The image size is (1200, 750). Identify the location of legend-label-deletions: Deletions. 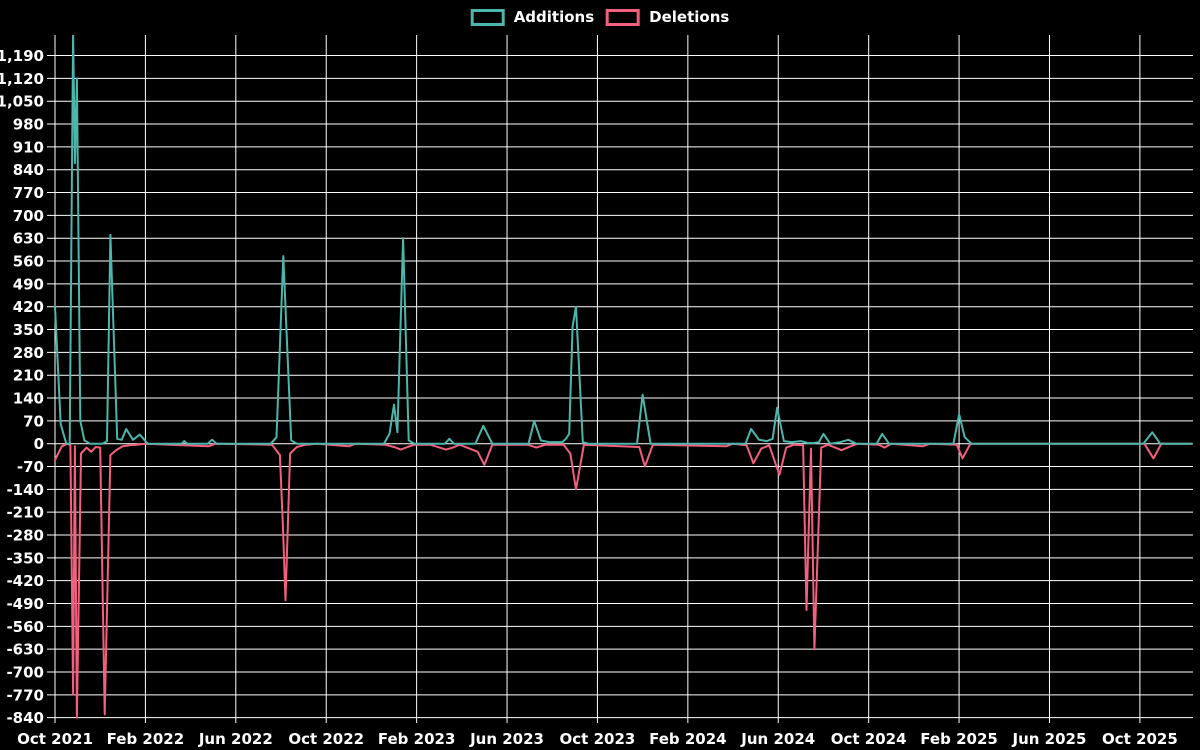
(689, 17).